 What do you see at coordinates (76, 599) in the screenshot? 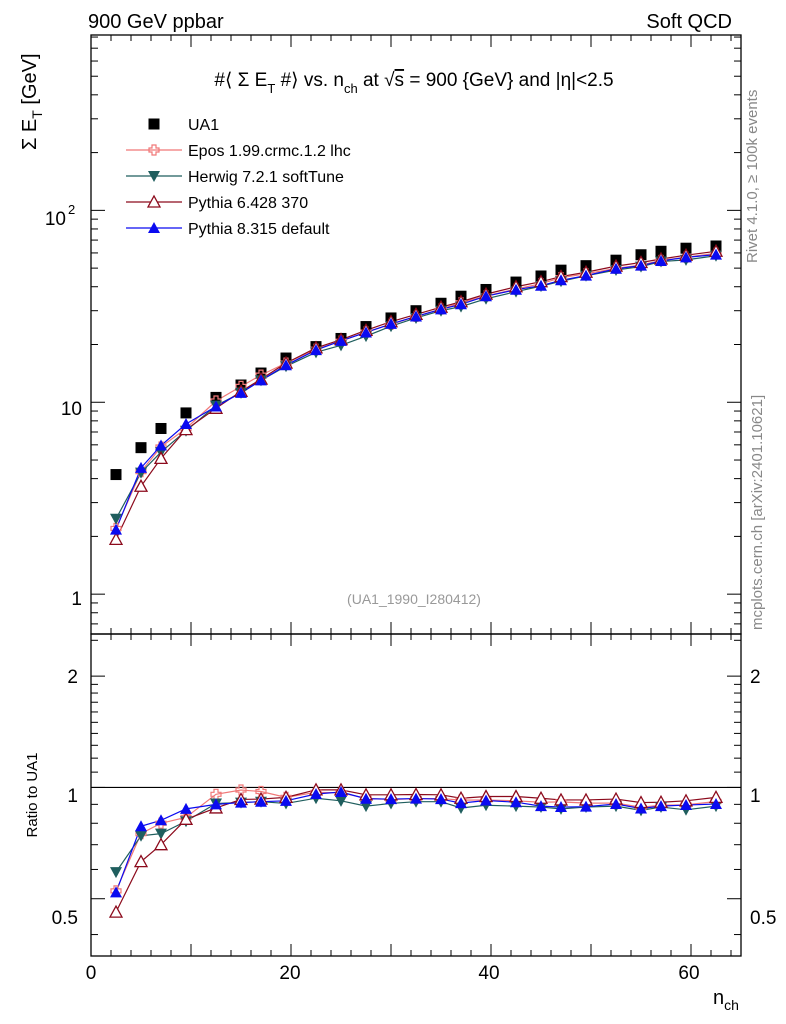
I see `y-tick-label-1: 1` at bounding box center [76, 599].